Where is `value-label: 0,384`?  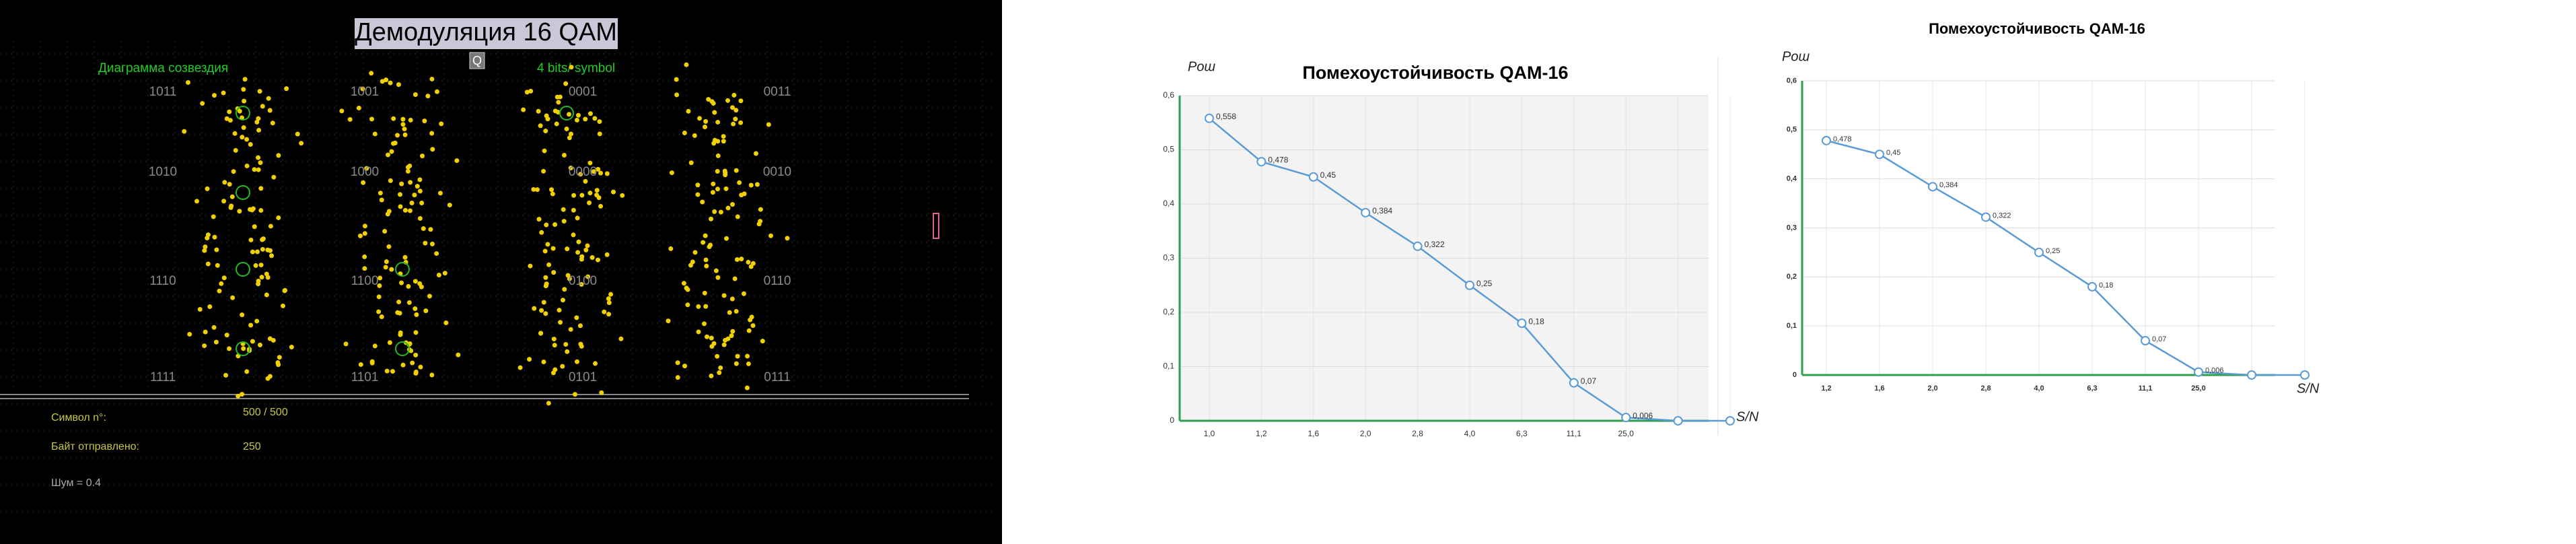
value-label: 0,384 is located at coordinates (1948, 185).